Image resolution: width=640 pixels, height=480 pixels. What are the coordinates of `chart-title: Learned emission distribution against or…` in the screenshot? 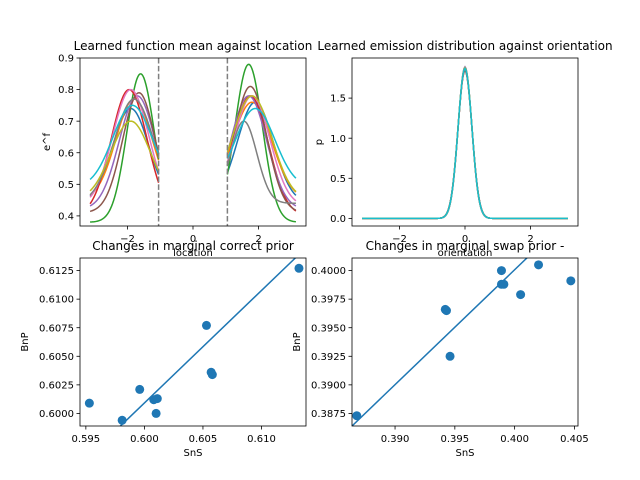 It's located at (464, 46).